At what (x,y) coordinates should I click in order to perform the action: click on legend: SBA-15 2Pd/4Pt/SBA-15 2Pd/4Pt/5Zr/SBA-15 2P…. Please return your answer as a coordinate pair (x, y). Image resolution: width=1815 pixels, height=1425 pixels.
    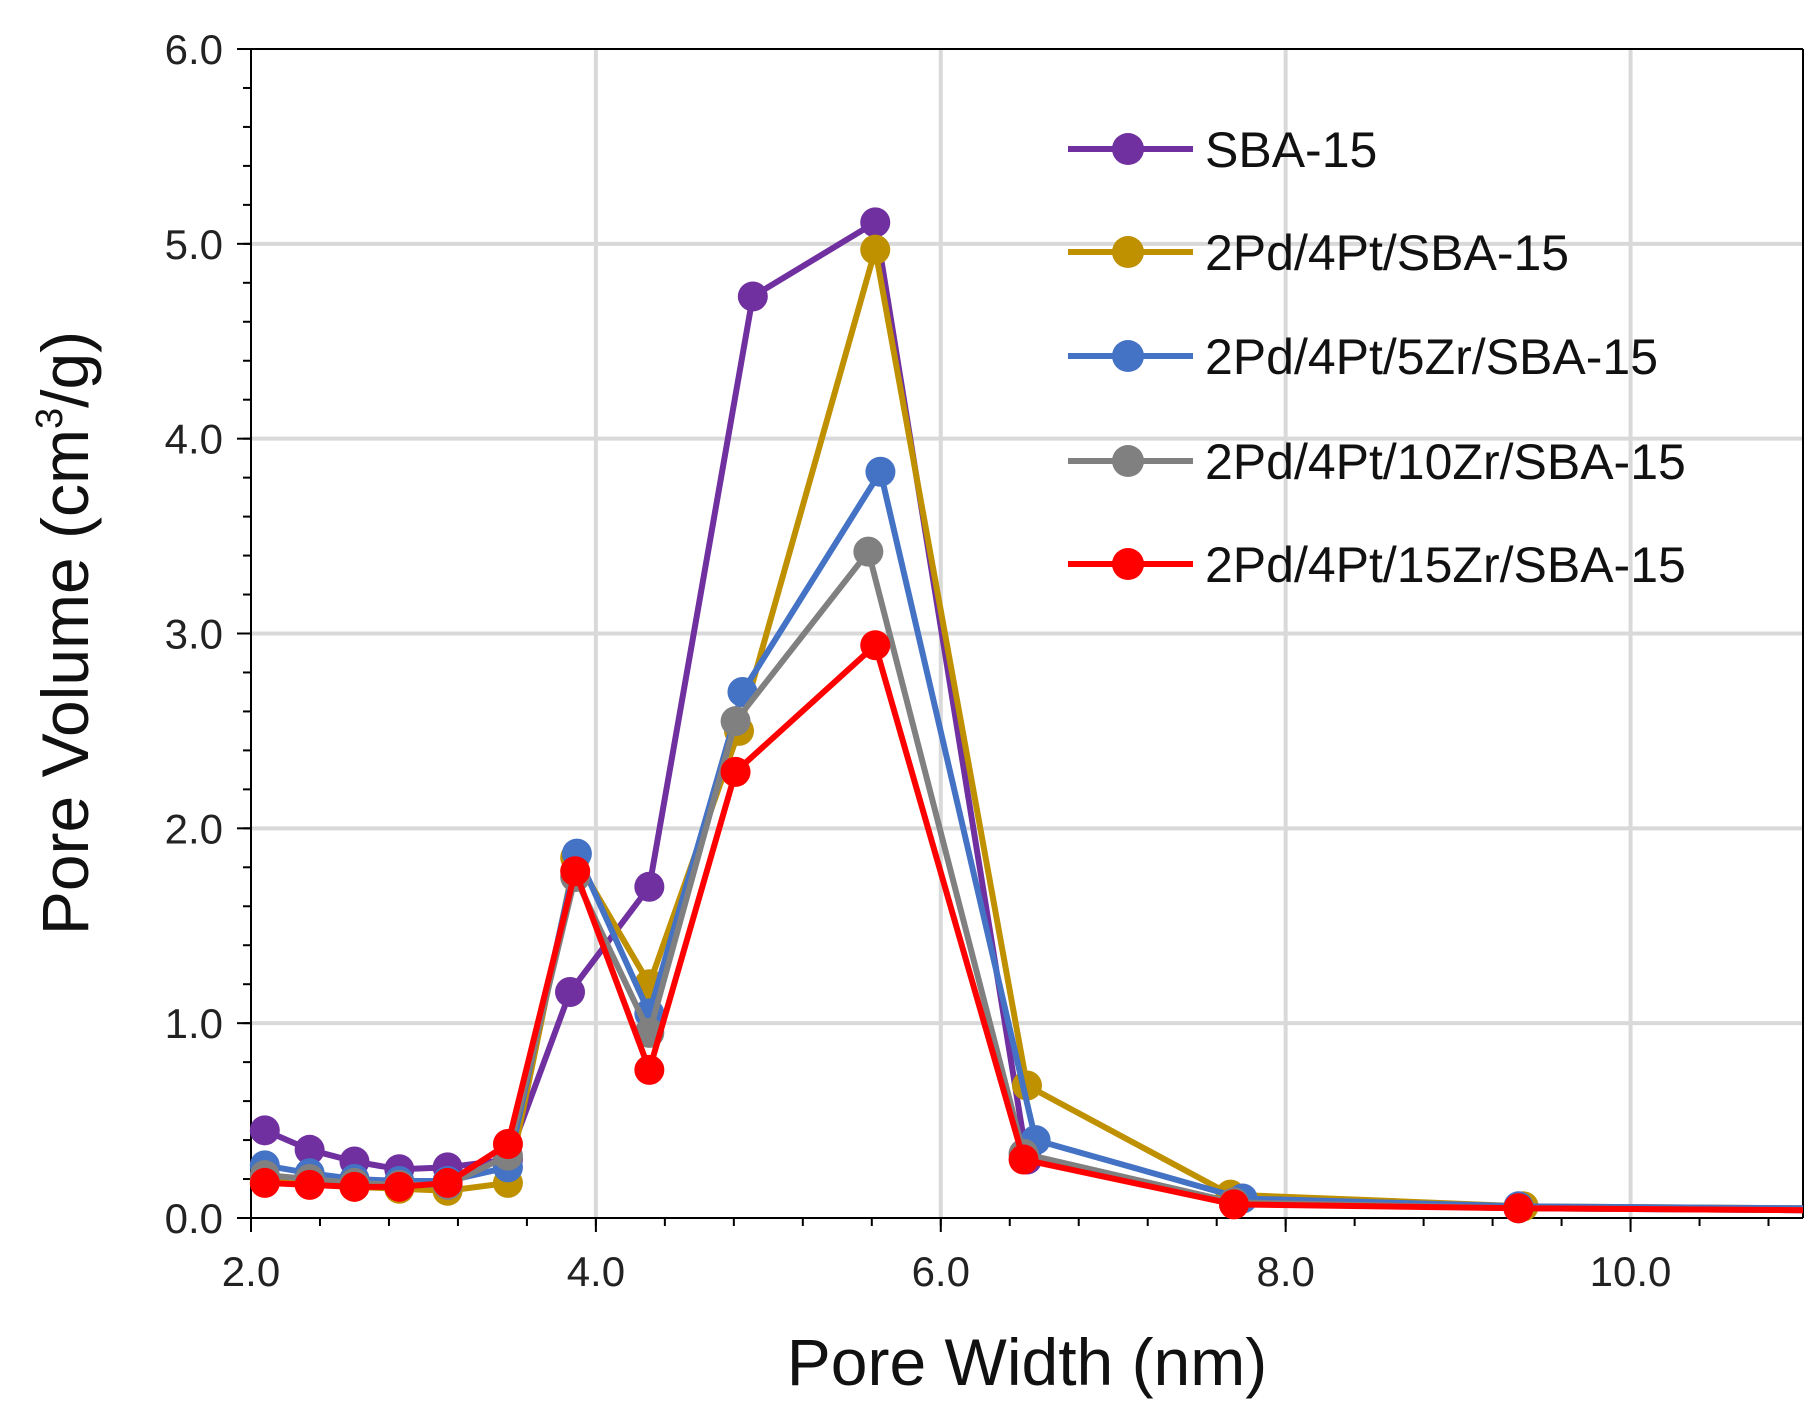
    Looking at the image, I should click on (1377, 357).